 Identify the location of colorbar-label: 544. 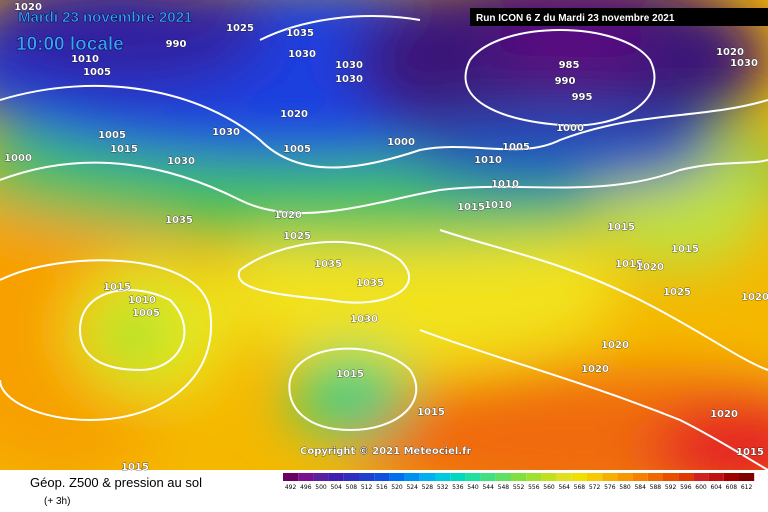
(488, 487).